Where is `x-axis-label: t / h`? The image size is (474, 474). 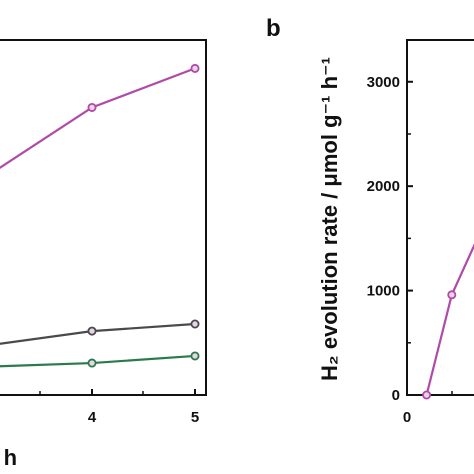 x-axis-label: t / h is located at coordinates (8, 457).